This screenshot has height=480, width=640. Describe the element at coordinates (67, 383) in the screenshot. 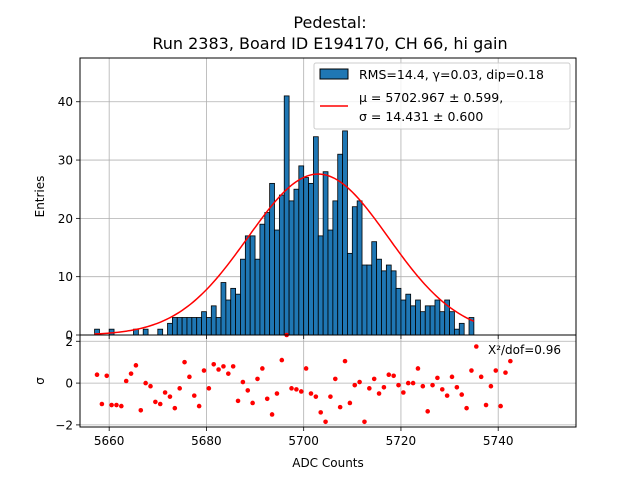

I see `bottom-y-axis-ticks: −2 0 2` at that location.